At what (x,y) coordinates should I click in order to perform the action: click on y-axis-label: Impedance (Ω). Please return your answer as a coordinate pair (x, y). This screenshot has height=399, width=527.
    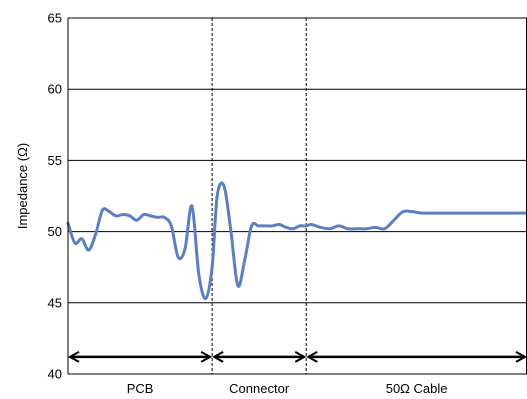
    Looking at the image, I should click on (22, 186).